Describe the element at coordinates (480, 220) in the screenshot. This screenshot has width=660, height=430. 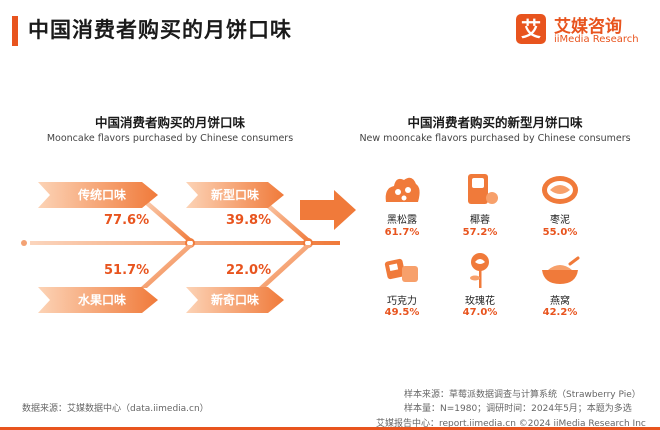
I see `flavor-name-coconut: 椰蓉` at that location.